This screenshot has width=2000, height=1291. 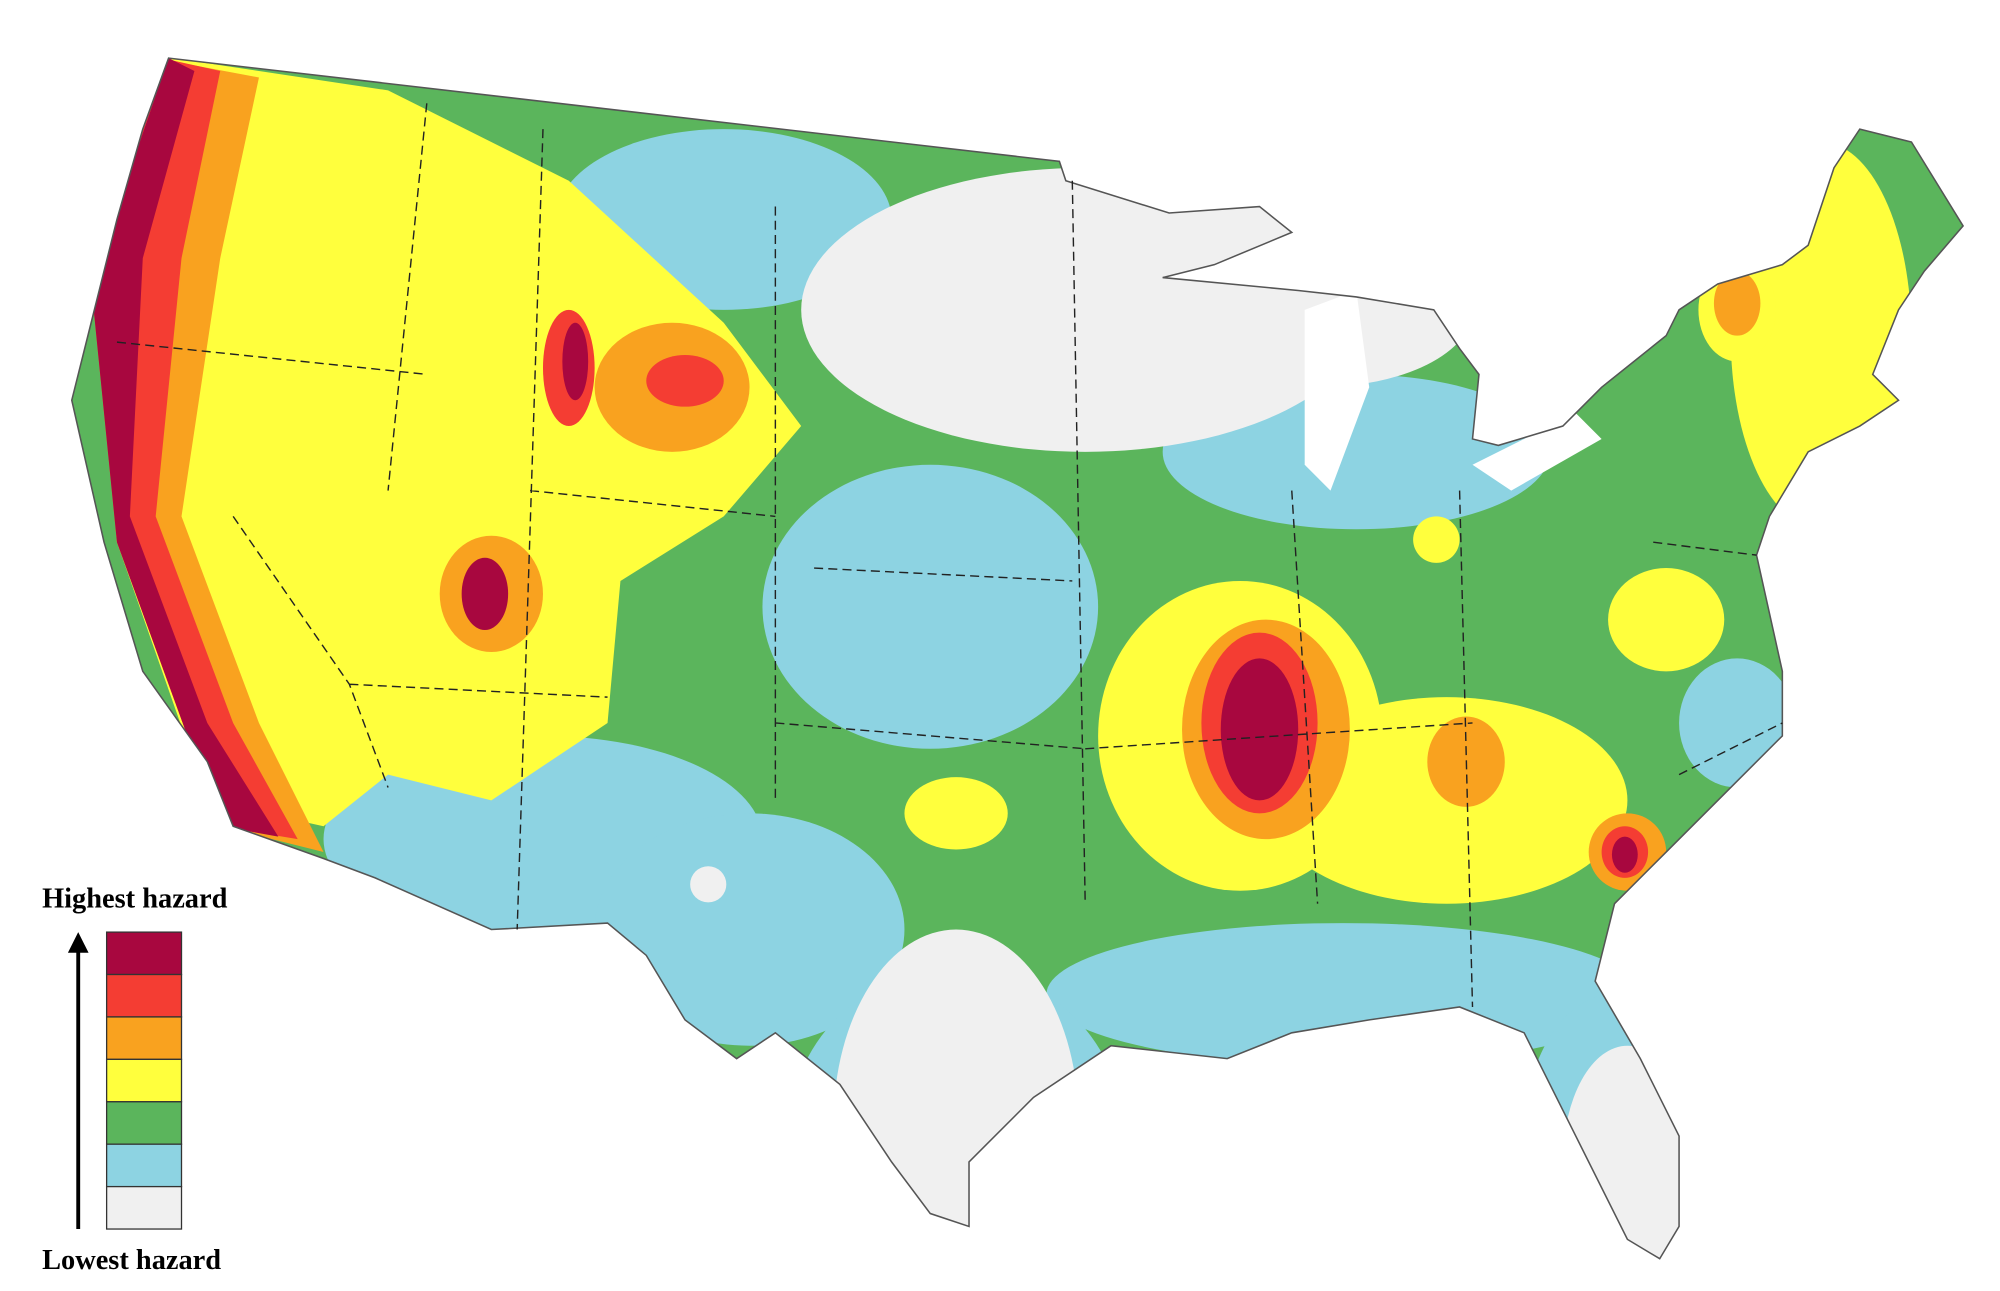 I want to click on legend-arrowhead, so click(x=78, y=942).